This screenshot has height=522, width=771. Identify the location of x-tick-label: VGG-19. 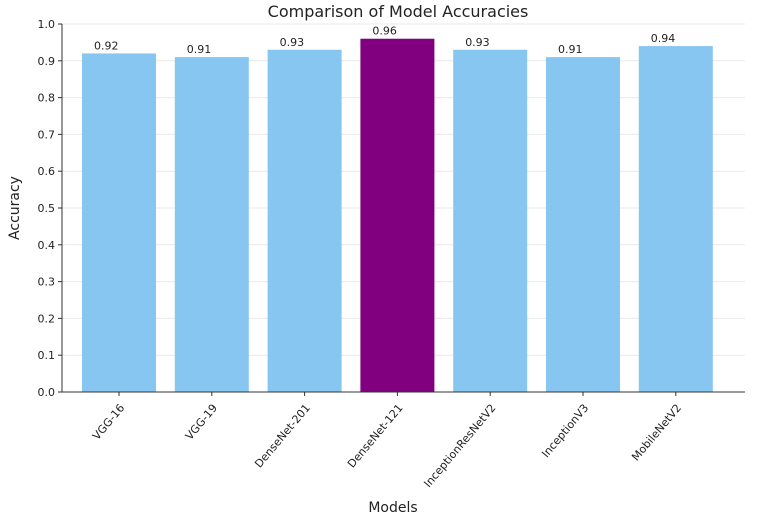
(201, 422).